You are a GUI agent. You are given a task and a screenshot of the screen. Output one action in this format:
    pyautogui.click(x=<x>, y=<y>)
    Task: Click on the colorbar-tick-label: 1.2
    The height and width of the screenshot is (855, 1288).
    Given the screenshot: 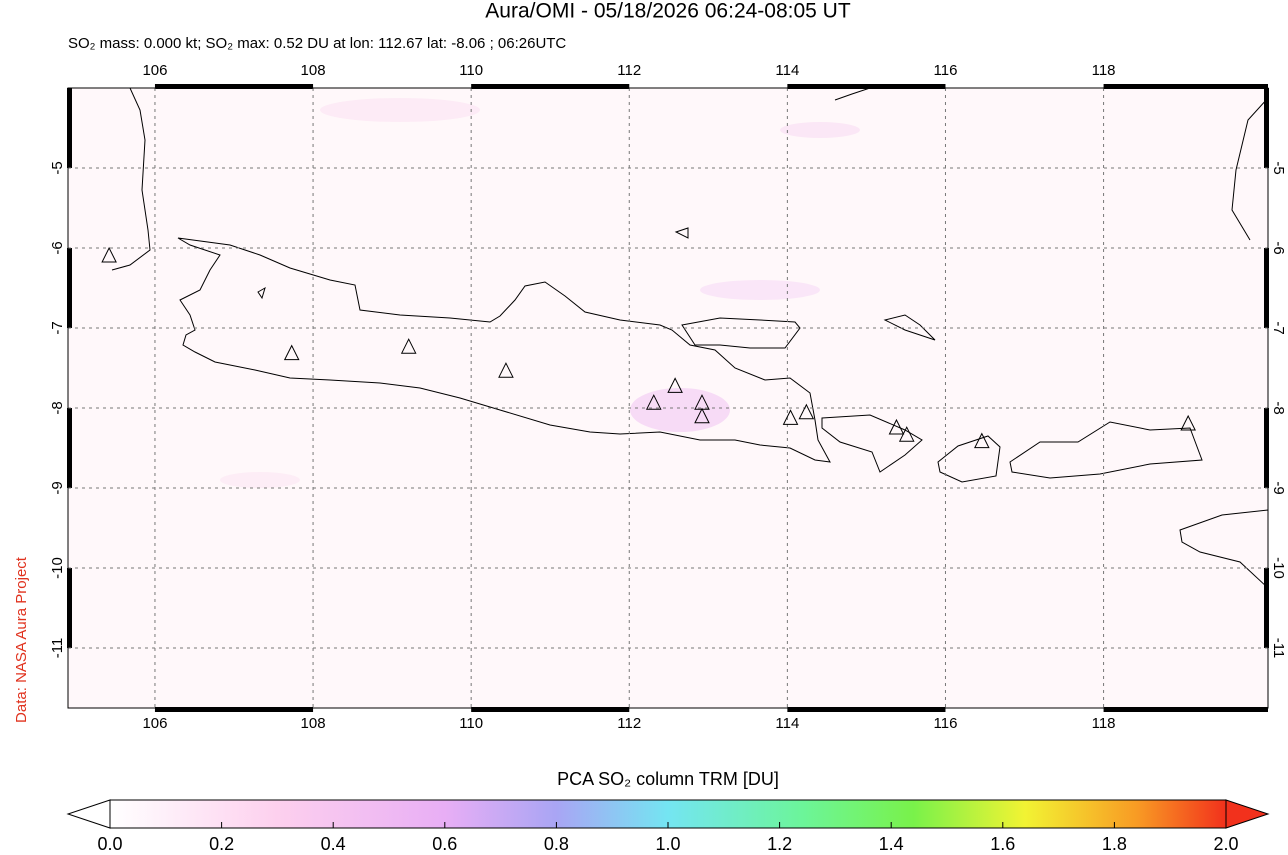 What is the action you would take?
    pyautogui.click(x=779, y=844)
    